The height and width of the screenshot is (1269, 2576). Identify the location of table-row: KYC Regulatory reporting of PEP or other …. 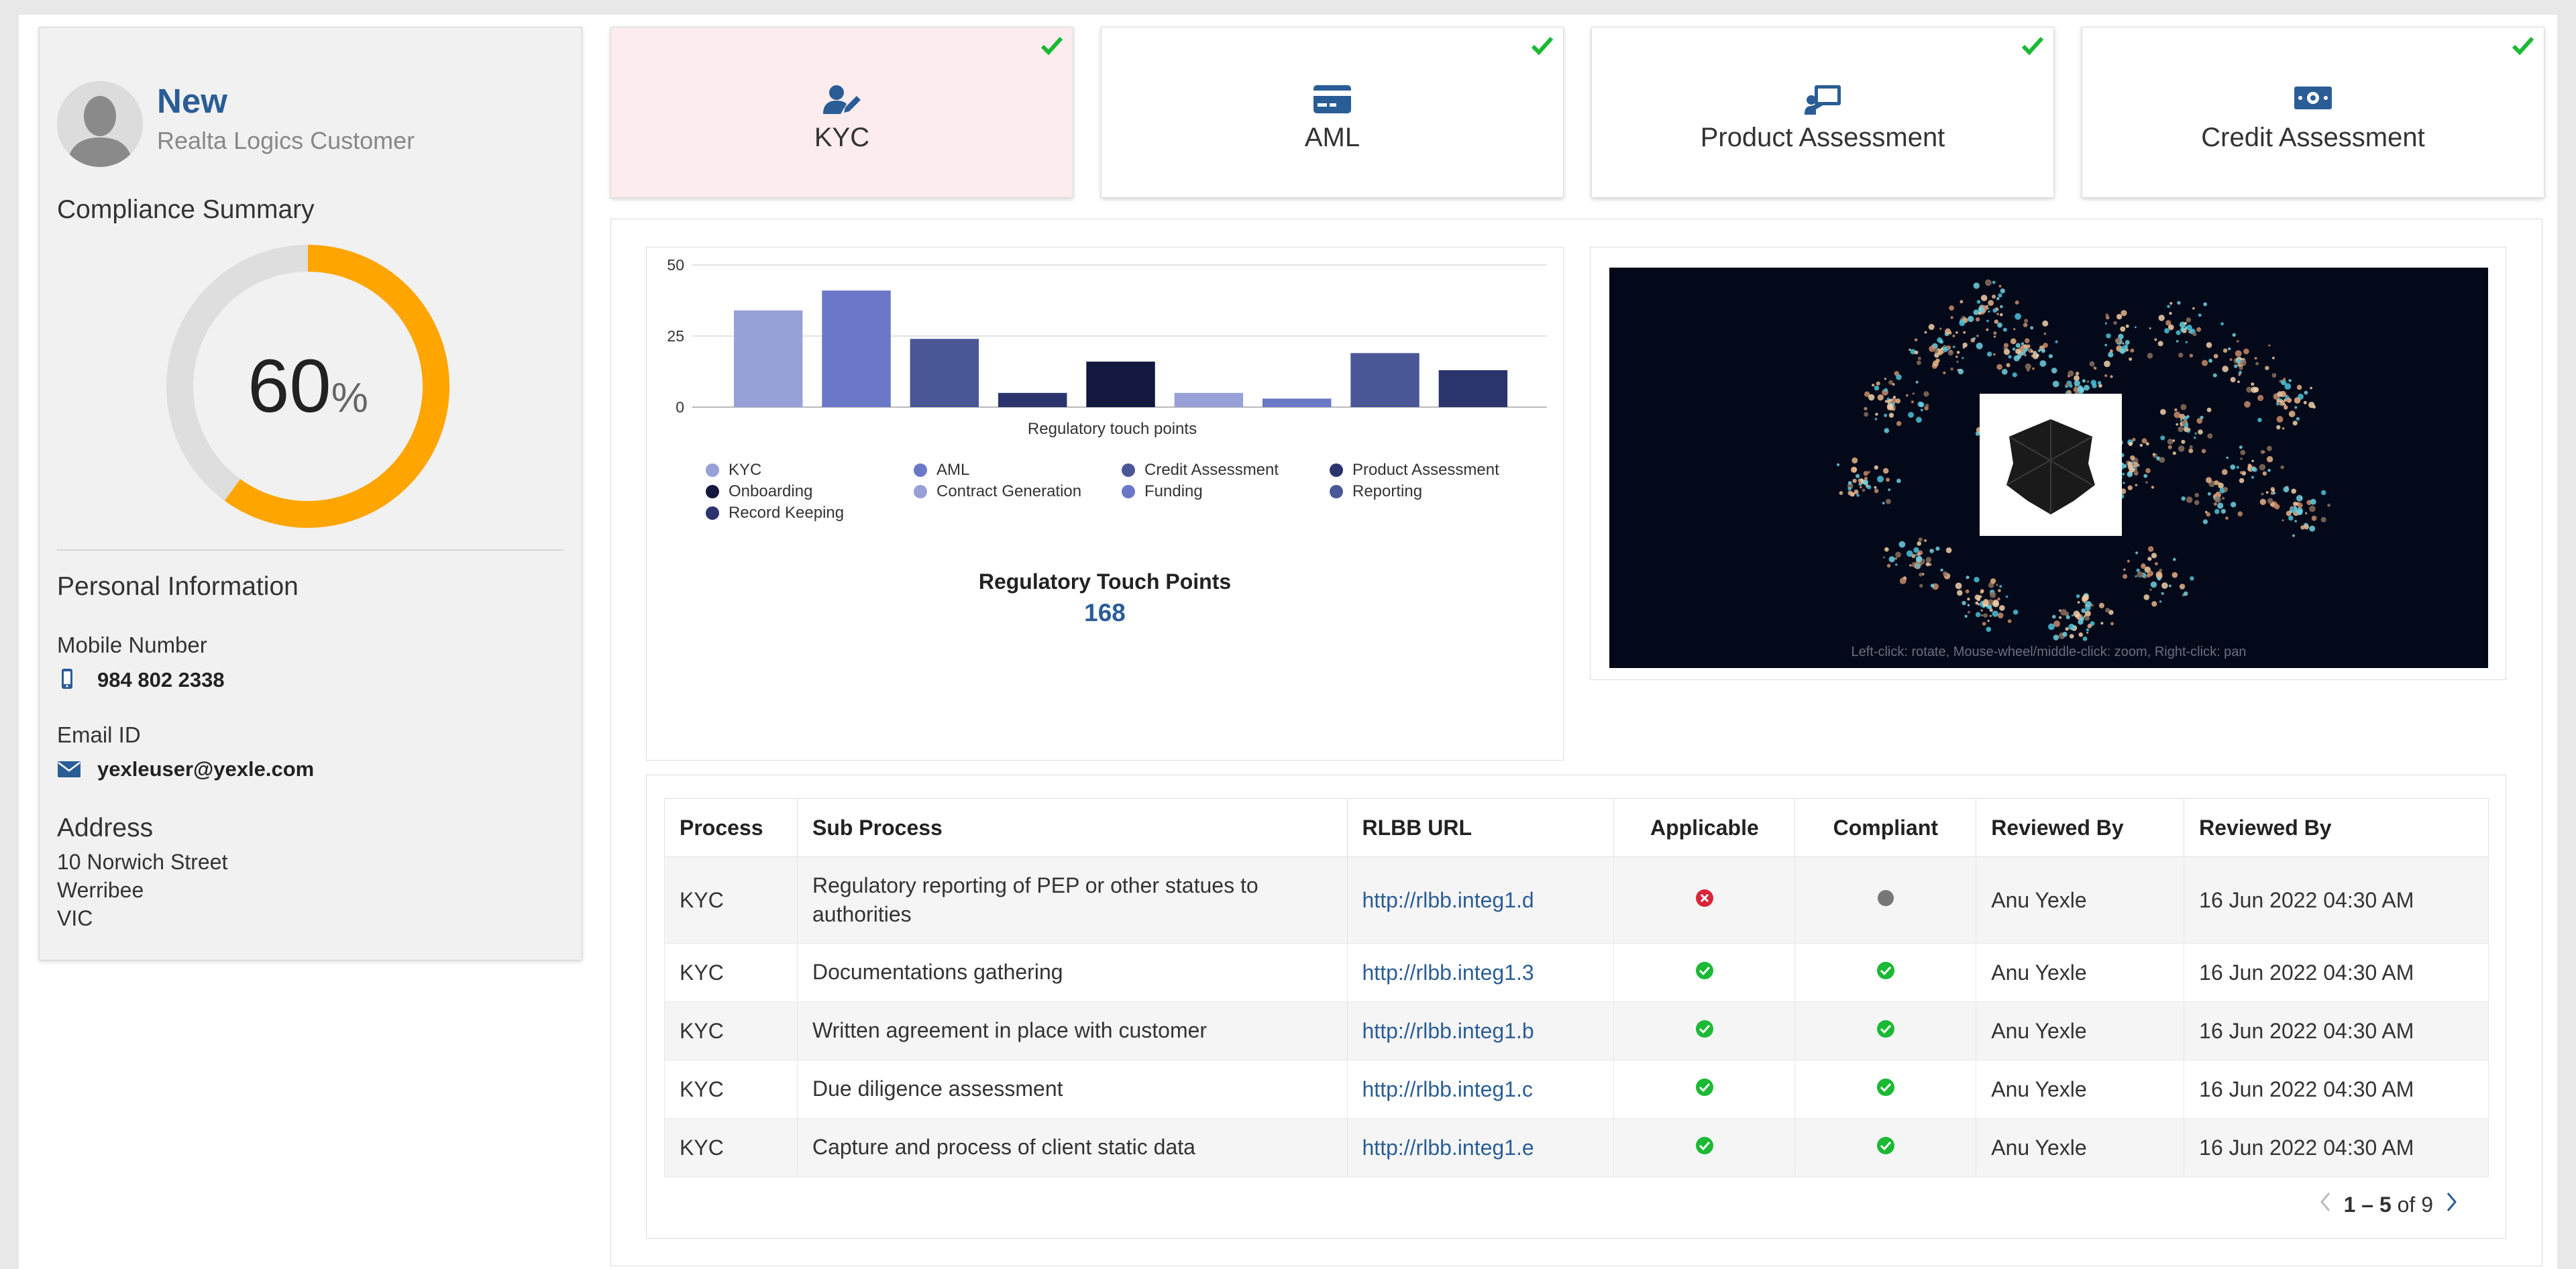
(1576, 900).